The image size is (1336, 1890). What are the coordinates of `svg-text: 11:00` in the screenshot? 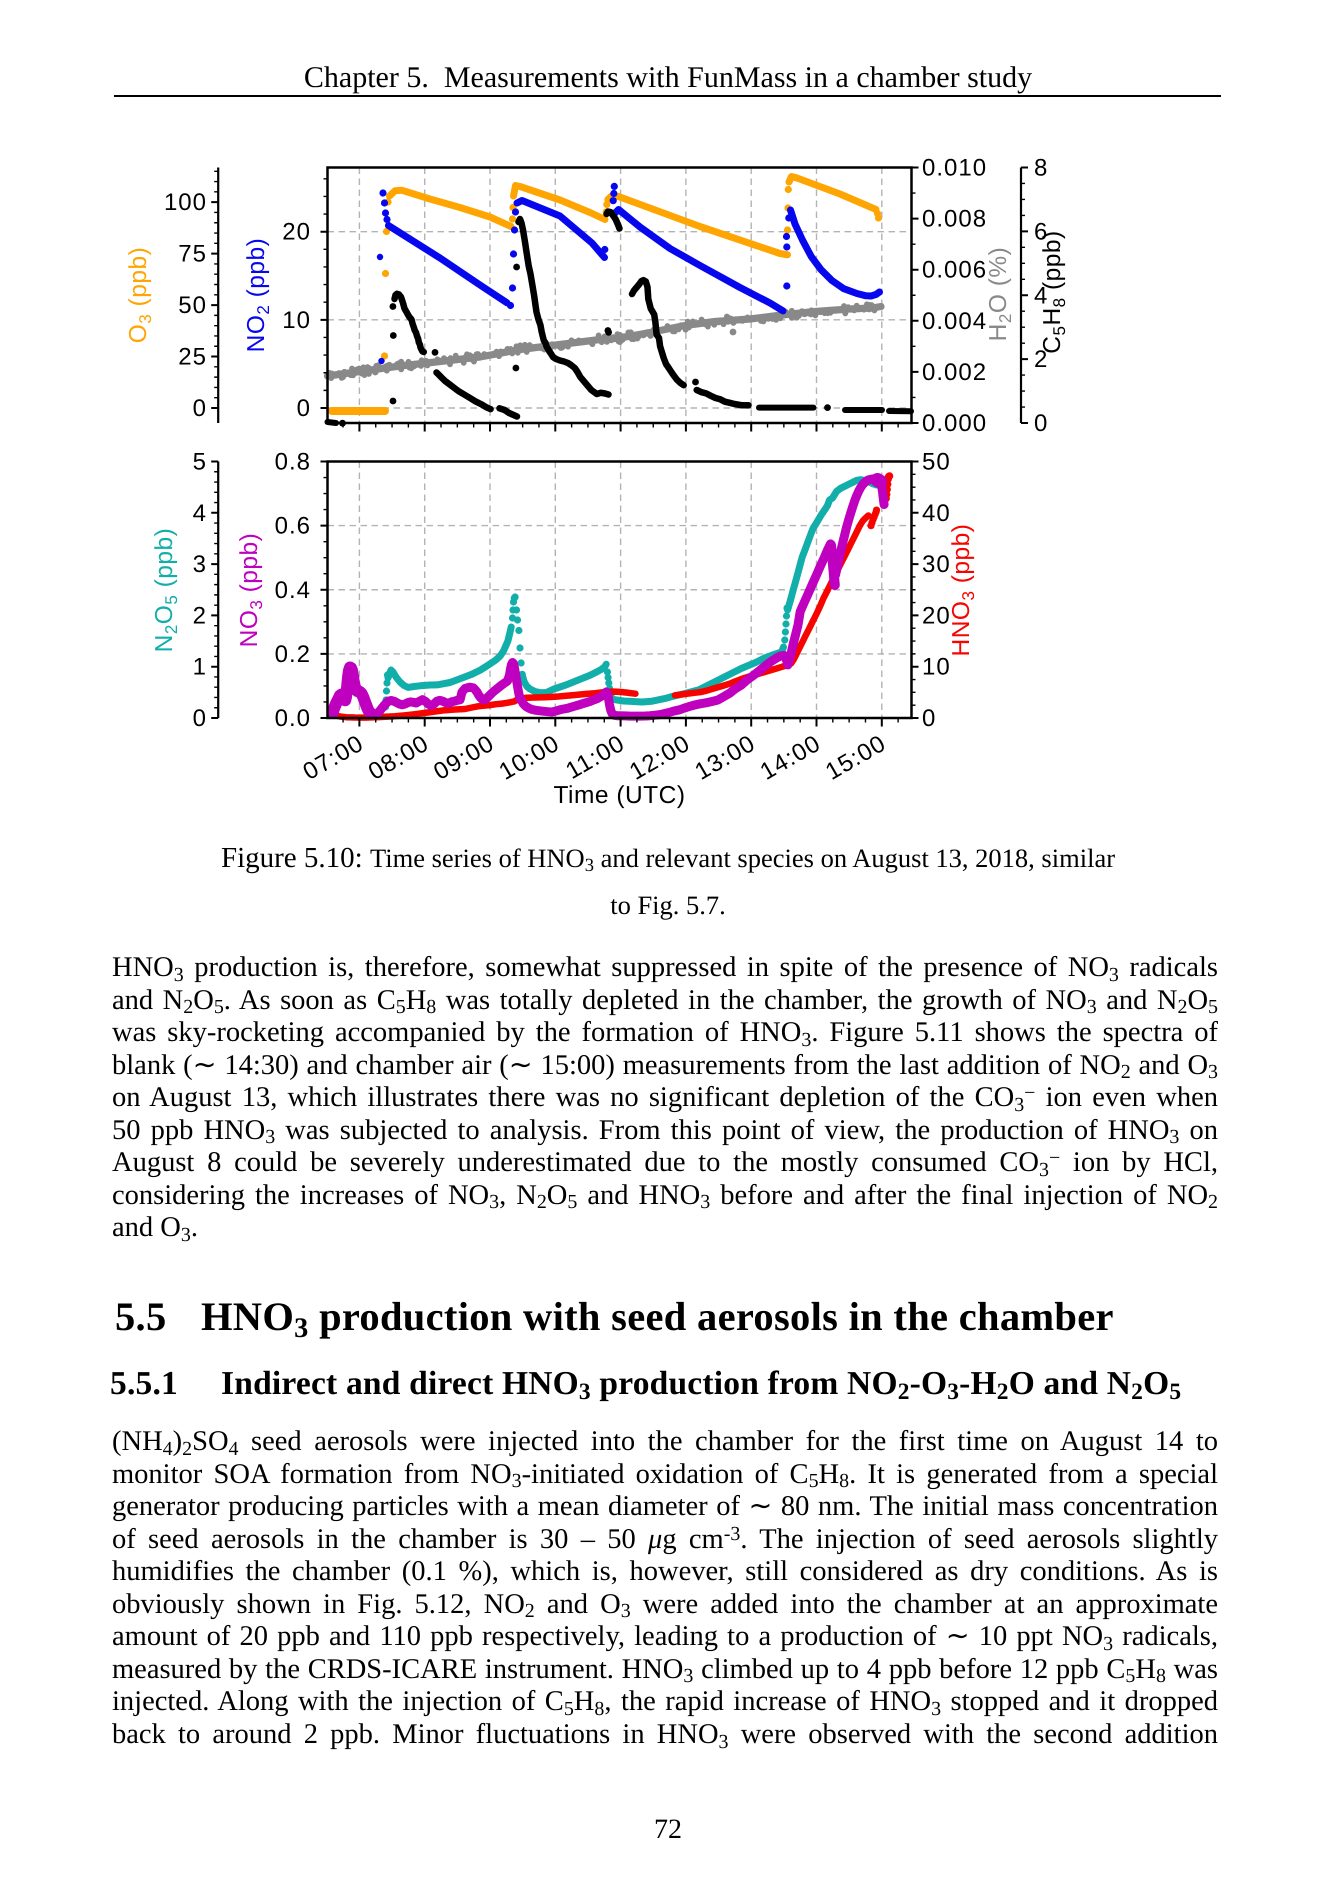 It's located at (595, 757).